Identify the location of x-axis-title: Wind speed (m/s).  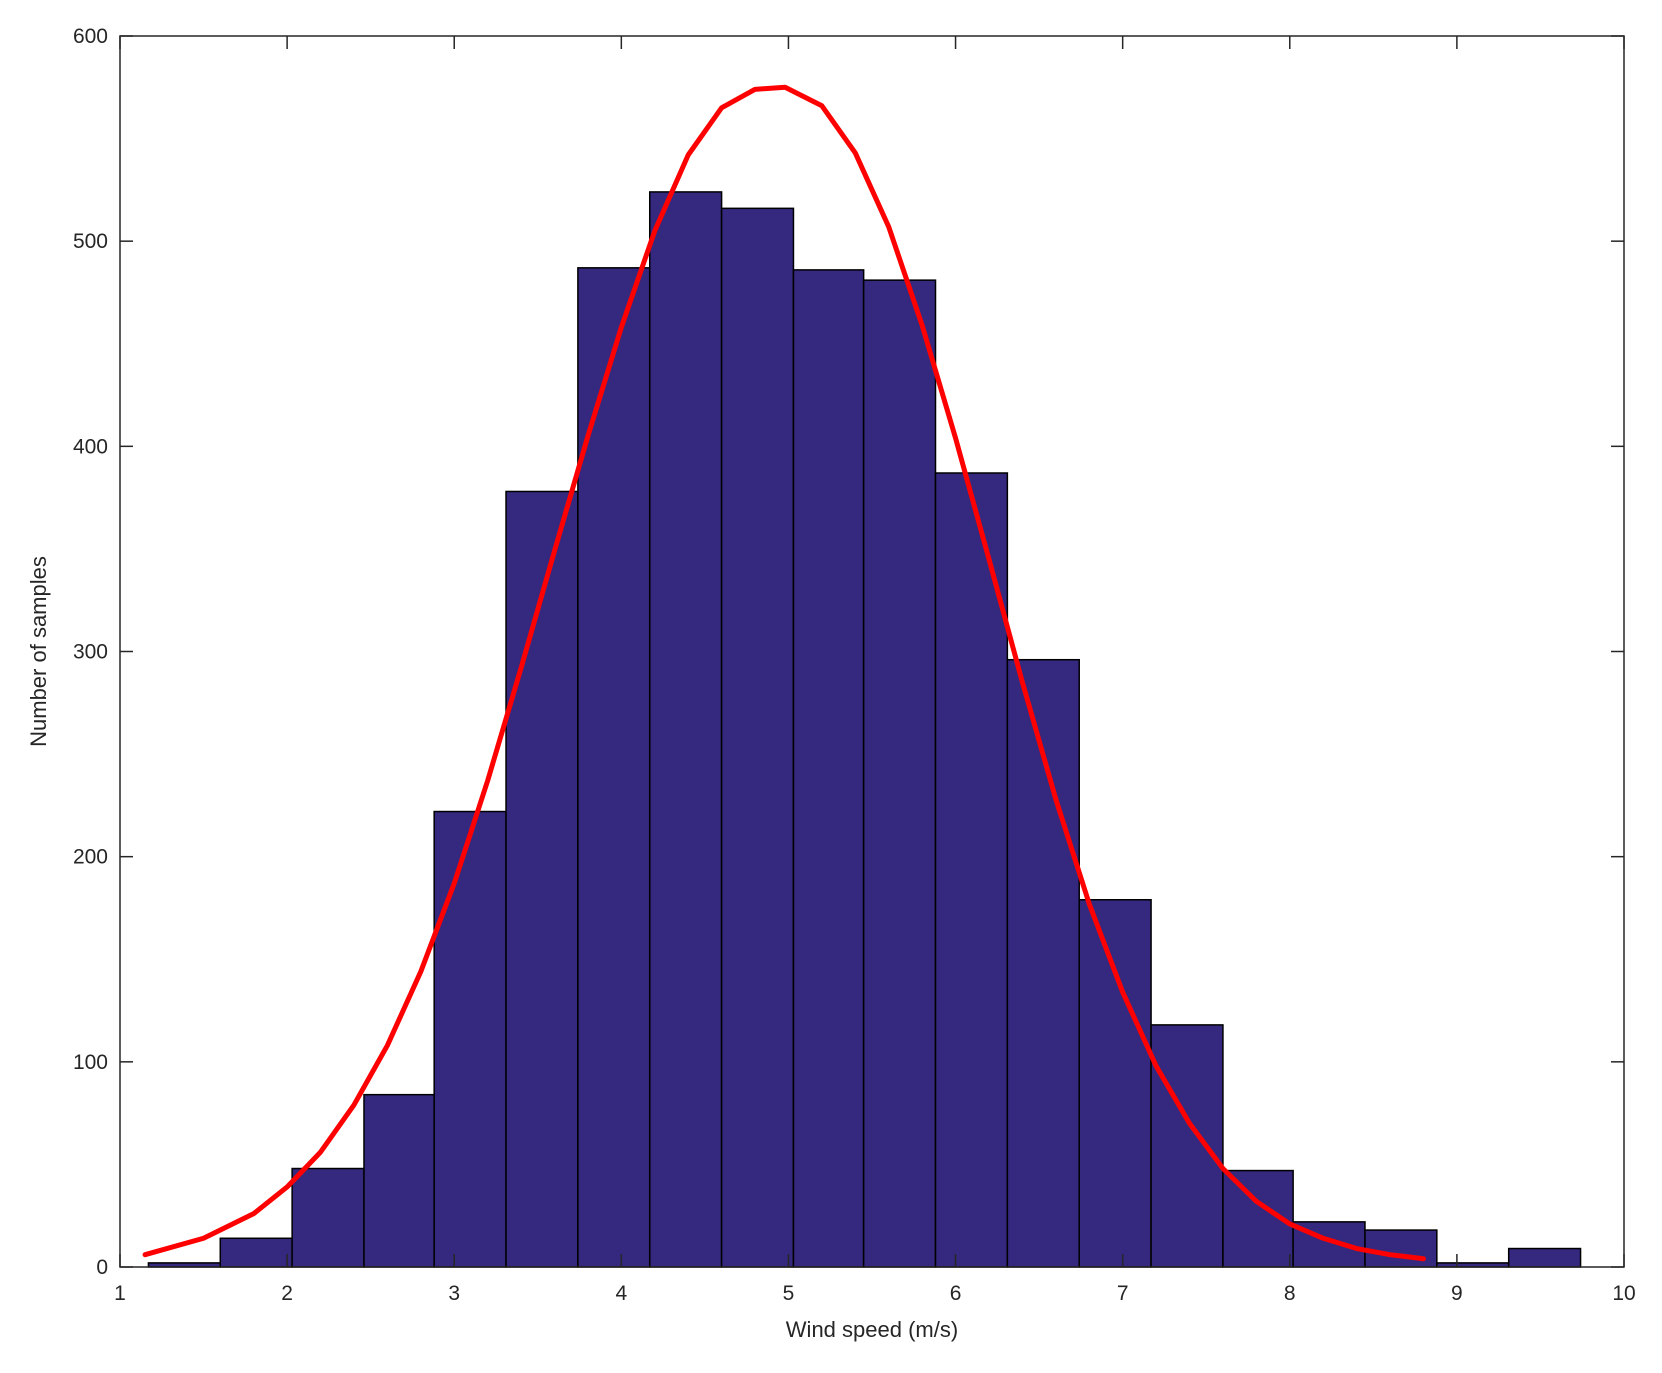
(872, 1329).